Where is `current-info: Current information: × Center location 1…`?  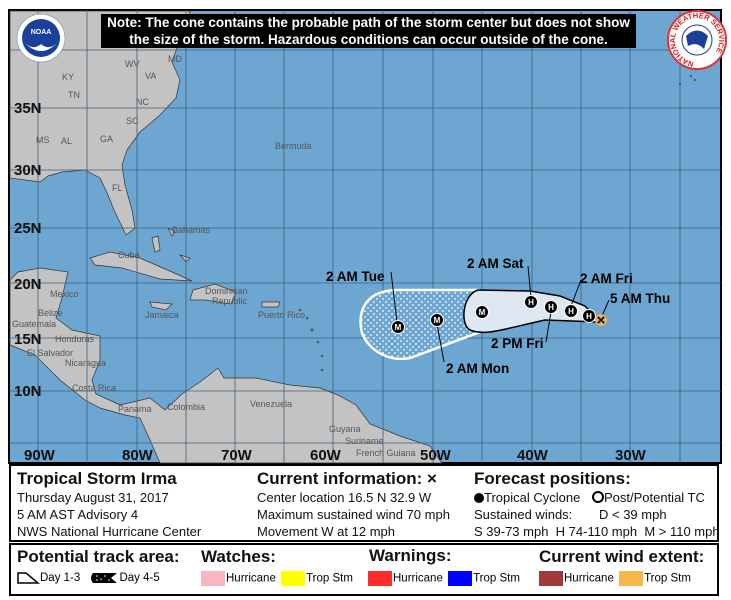
current-info: Current information: × Center location 1… is located at coordinates (353, 504).